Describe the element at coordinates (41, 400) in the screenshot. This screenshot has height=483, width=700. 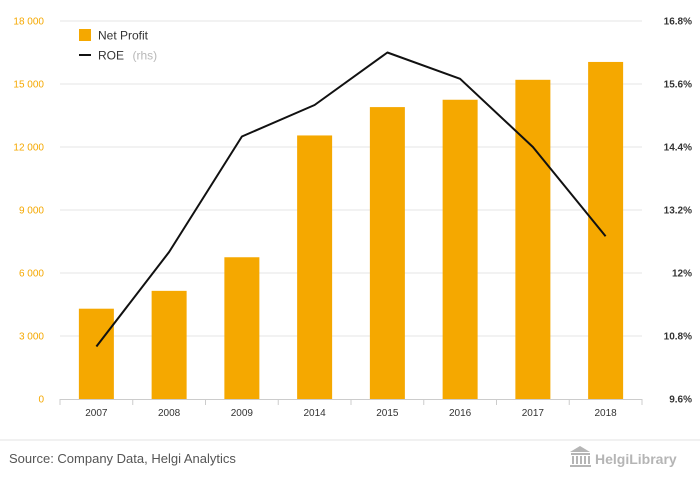
I see `left-tick-label: 0` at that location.